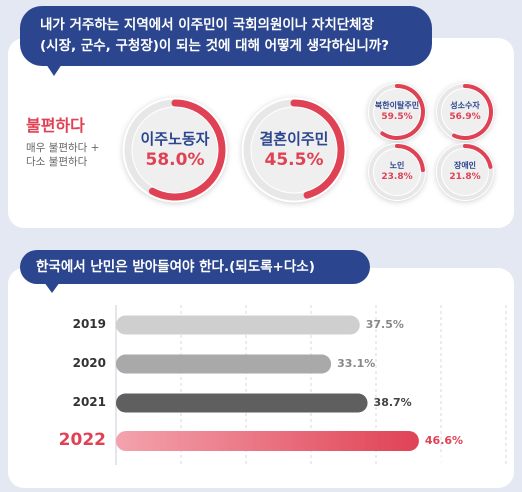  What do you see at coordinates (207, 25) in the screenshot?
I see `question1-line1: 내가 거주하는 지역에서 이주민이 국회의원이나 자치단체장` at bounding box center [207, 25].